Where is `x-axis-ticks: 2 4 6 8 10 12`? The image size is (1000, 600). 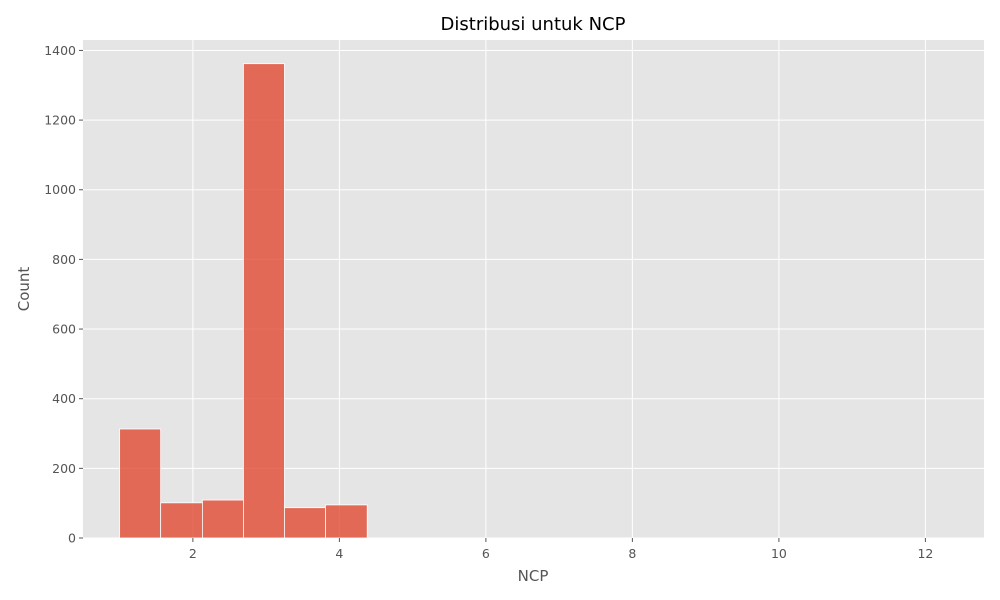
x-axis-ticks: 2 4 6 8 10 12 is located at coordinates (561, 549).